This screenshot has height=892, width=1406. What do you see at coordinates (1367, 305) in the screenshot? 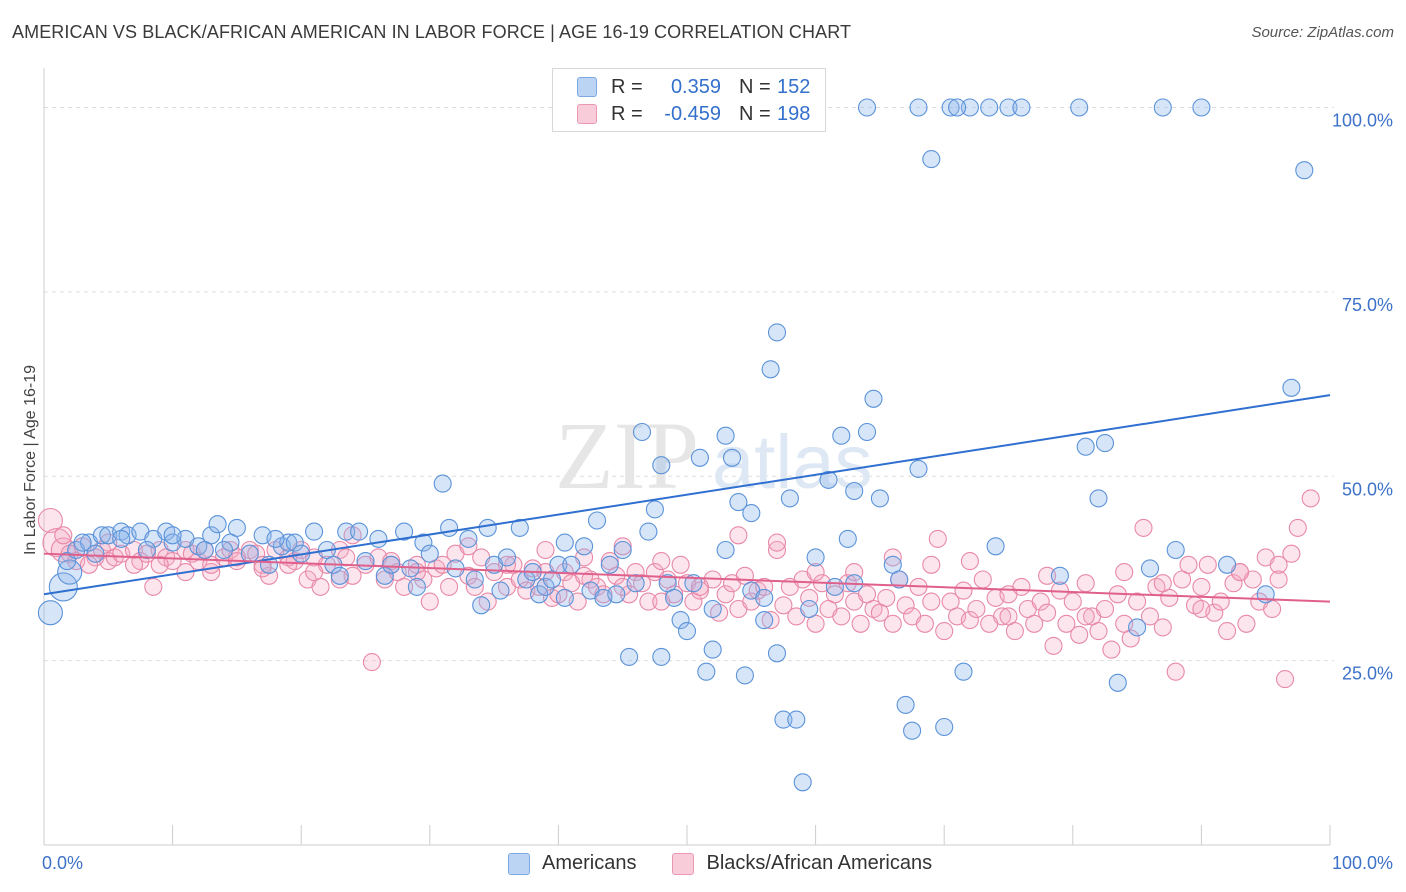
I see `y-tick-label: 75.0%` at bounding box center [1367, 305].